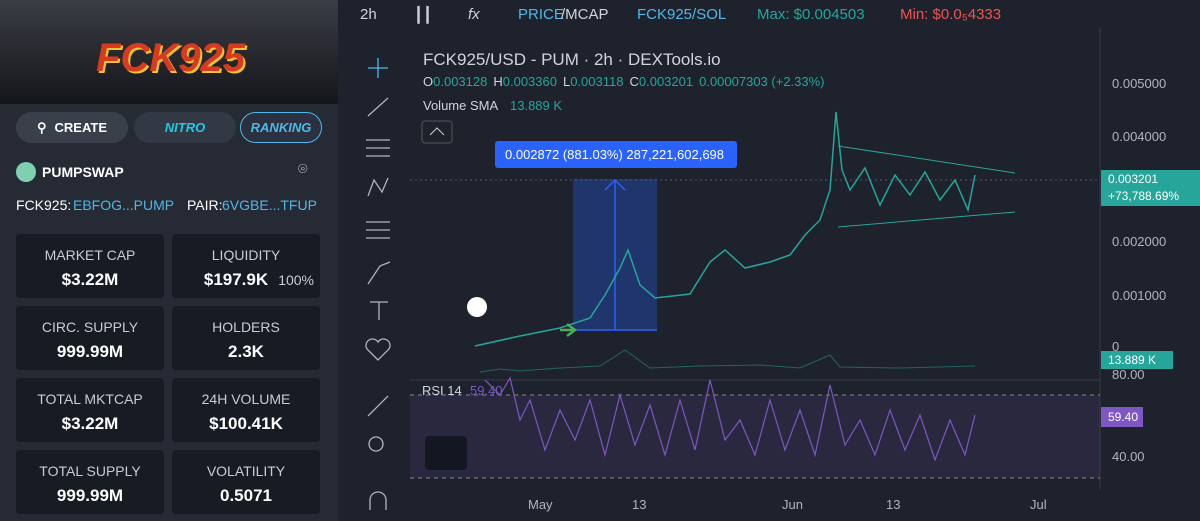 The image size is (1200, 521). I want to click on stat-card: TOTAL SUPPLY 999.99M, so click(90, 482).